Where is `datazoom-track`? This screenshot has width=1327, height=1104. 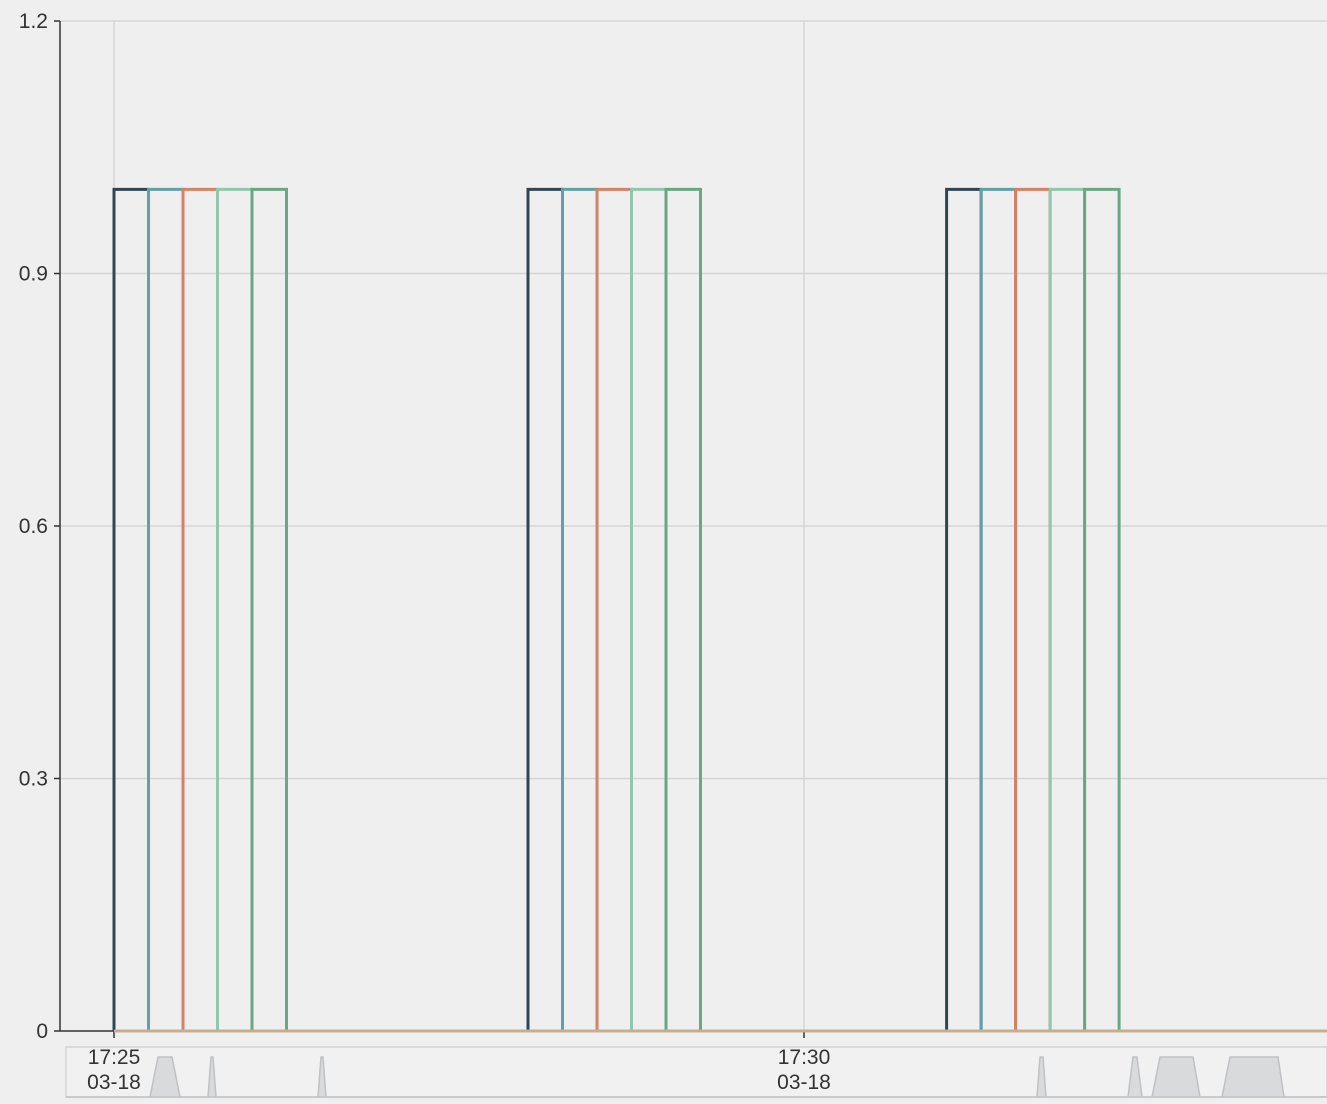 datazoom-track is located at coordinates (696, 1072).